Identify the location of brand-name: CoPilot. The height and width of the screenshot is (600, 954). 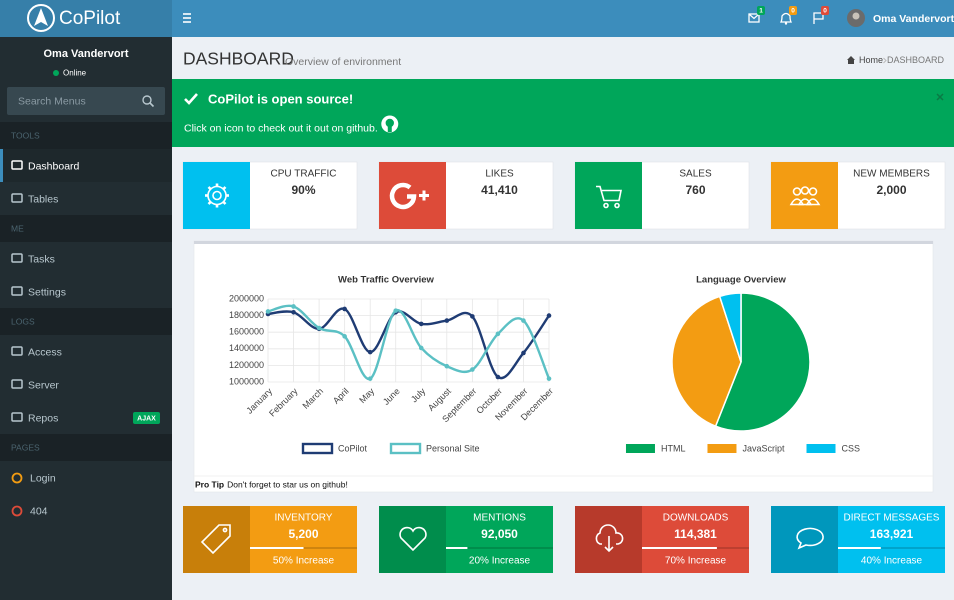
(90, 18).